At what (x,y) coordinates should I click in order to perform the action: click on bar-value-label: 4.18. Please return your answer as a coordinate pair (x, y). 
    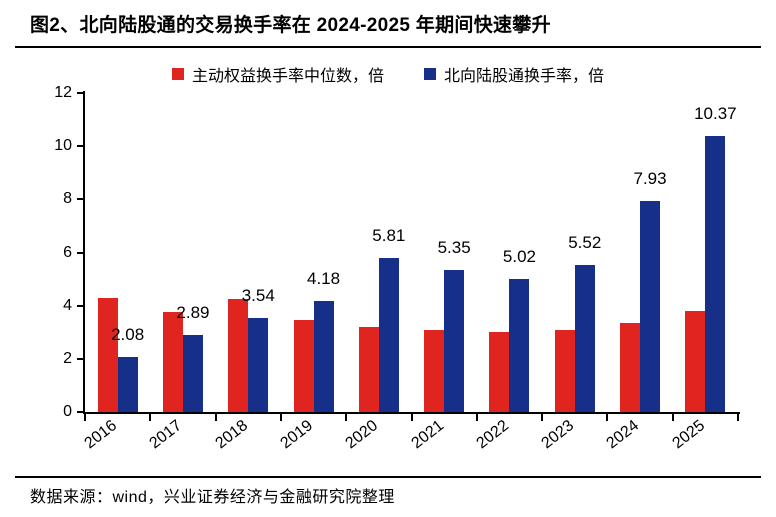
    Looking at the image, I should click on (324, 278).